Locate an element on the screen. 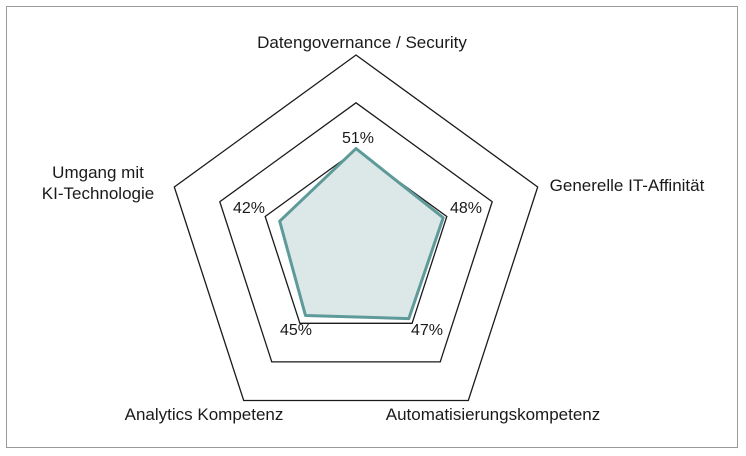 This screenshot has width=746, height=456. value-label-4: 45% is located at coordinates (296, 330).